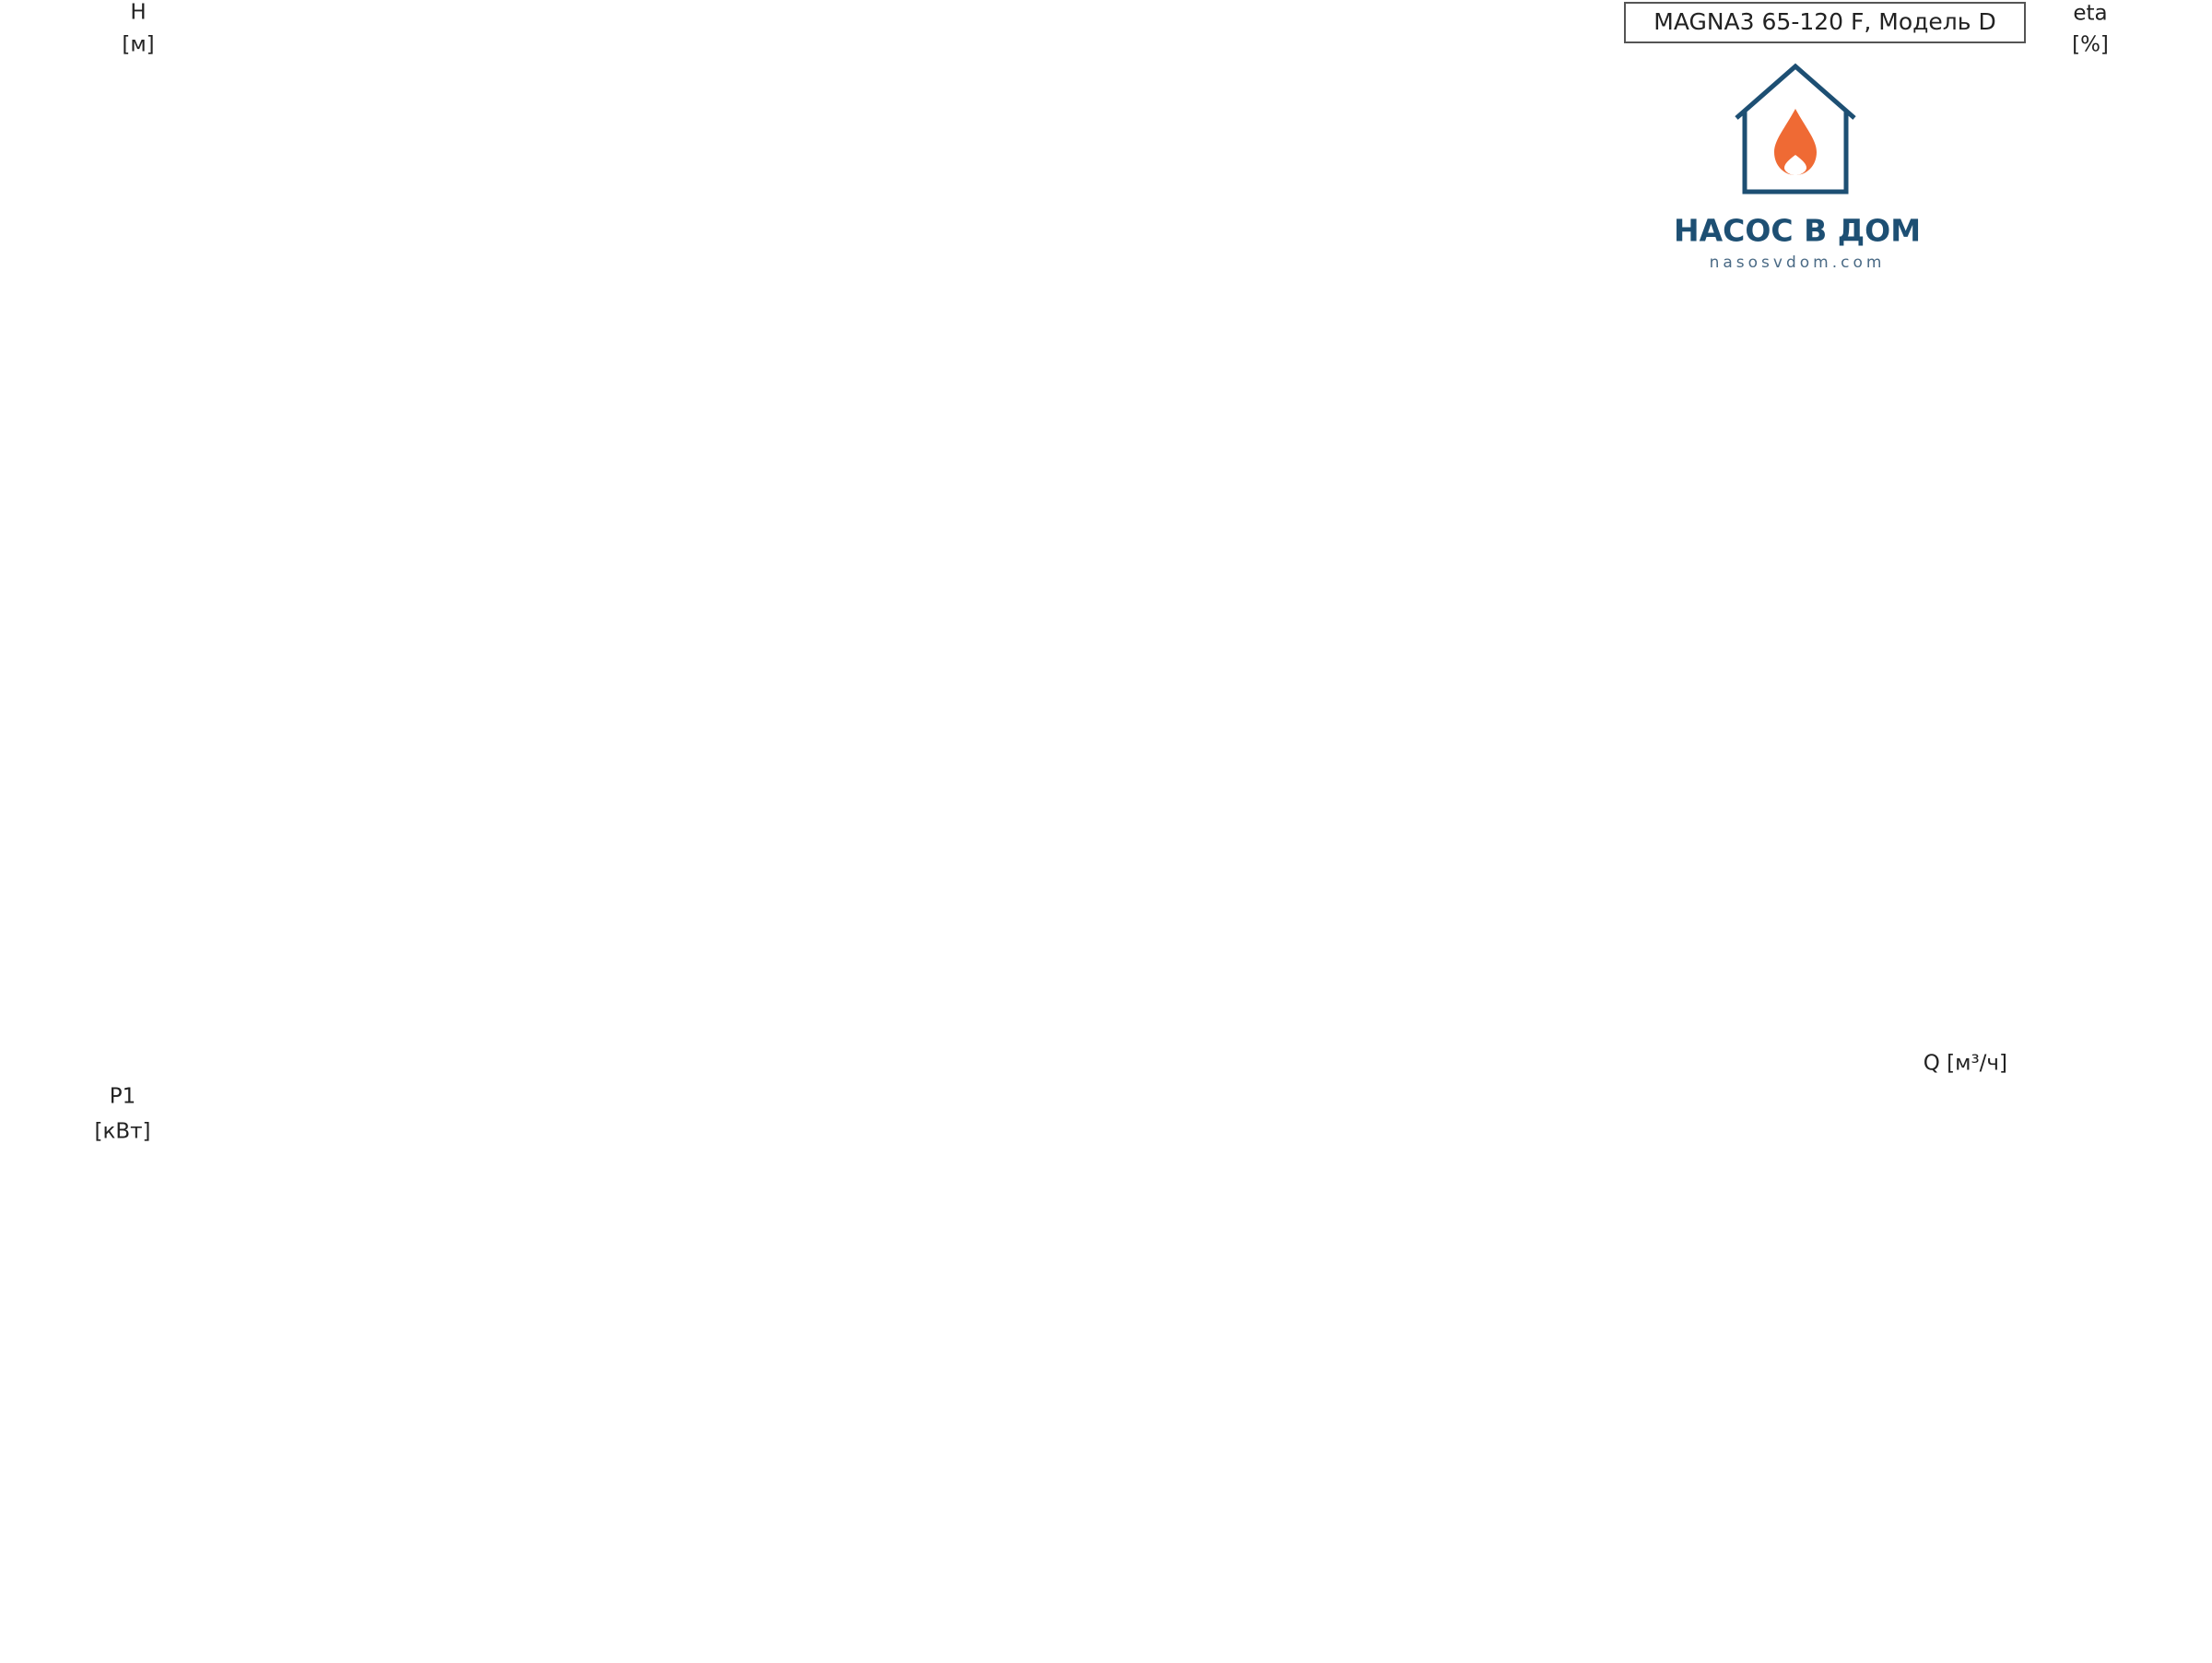  What do you see at coordinates (123, 1097) in the screenshot?
I see `y-axis-label: P1` at bounding box center [123, 1097].